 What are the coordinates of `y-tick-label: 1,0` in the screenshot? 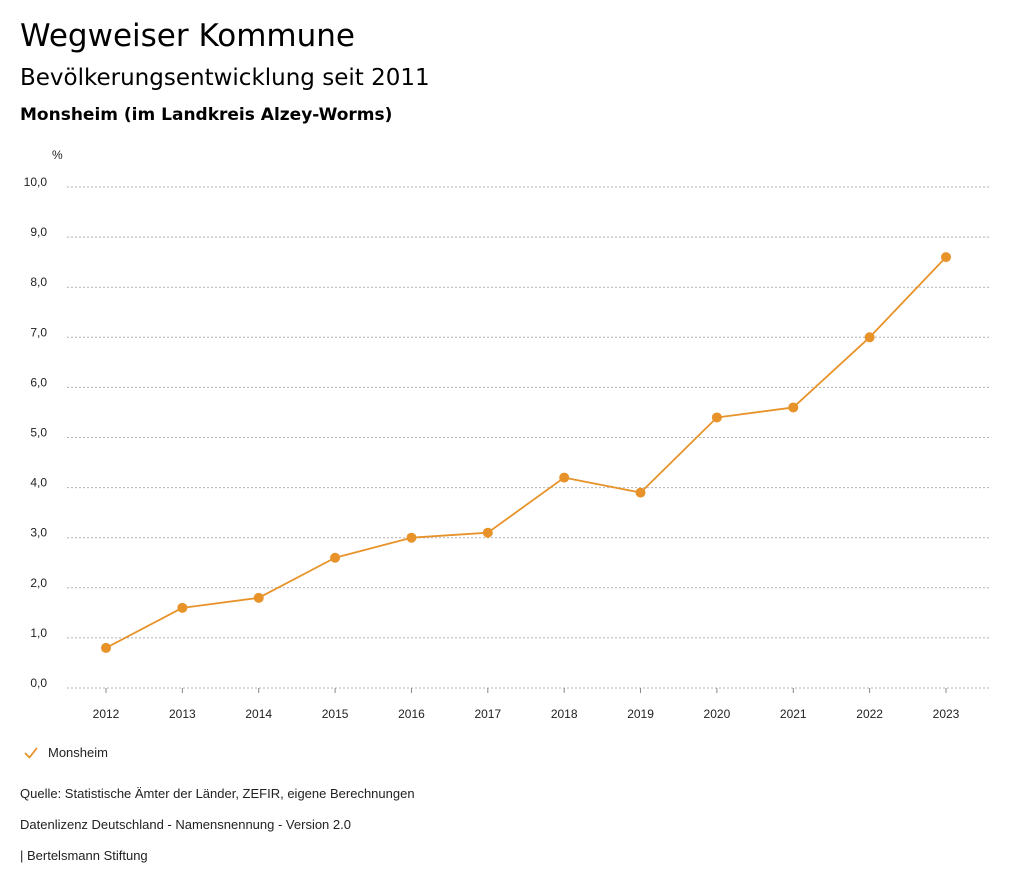 It's located at (38, 633).